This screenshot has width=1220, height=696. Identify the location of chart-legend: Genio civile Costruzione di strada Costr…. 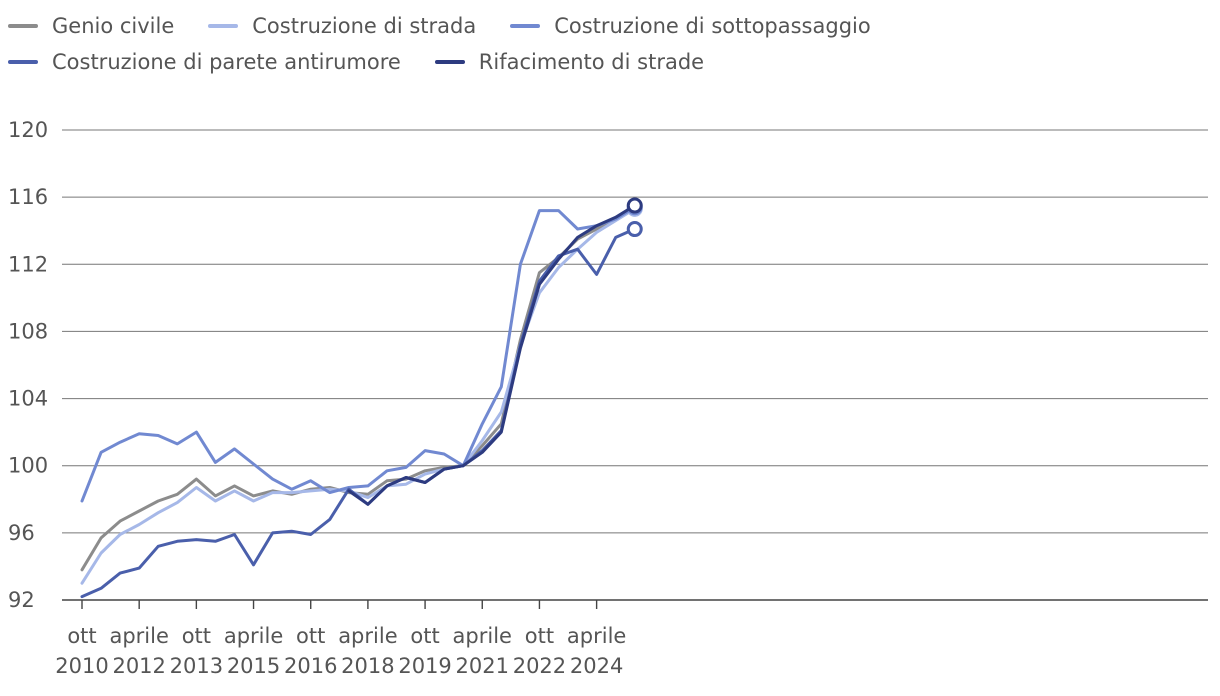
(608, 44).